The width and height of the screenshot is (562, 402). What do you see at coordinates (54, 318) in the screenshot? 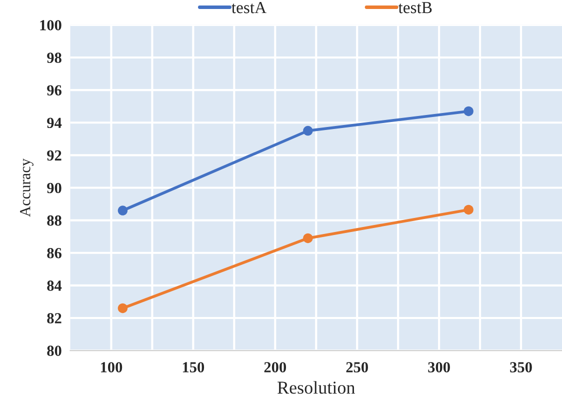
I see `y-tick-label: 82` at bounding box center [54, 318].